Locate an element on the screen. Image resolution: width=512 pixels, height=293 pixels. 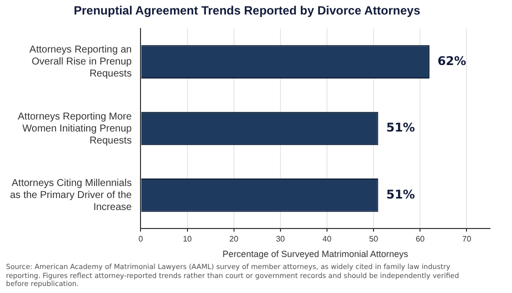
y-tick-label: Attorneys Reporting an Overall Rise in Prenup Requests is located at coordinates (80, 62).